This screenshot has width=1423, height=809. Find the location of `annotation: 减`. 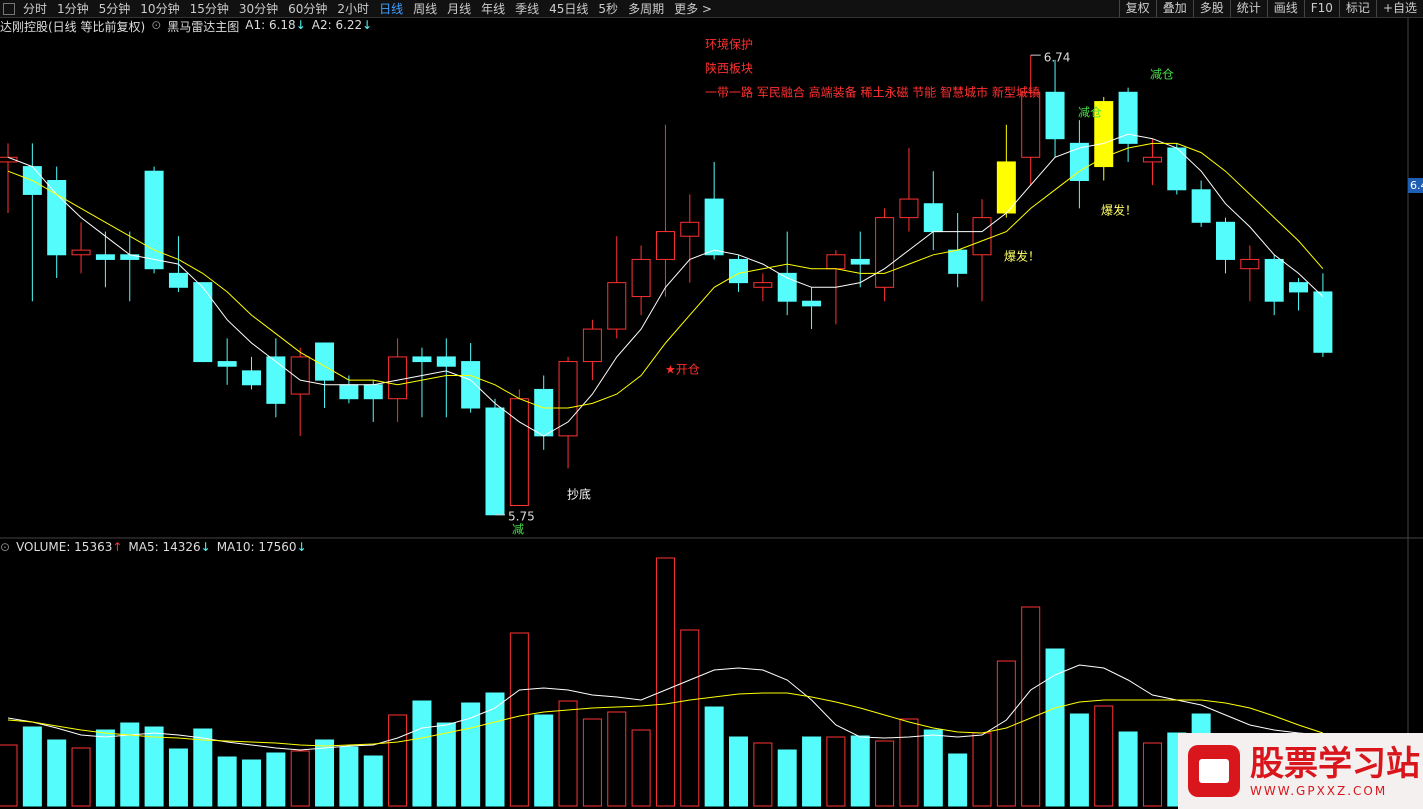

annotation: 减 is located at coordinates (518, 530).